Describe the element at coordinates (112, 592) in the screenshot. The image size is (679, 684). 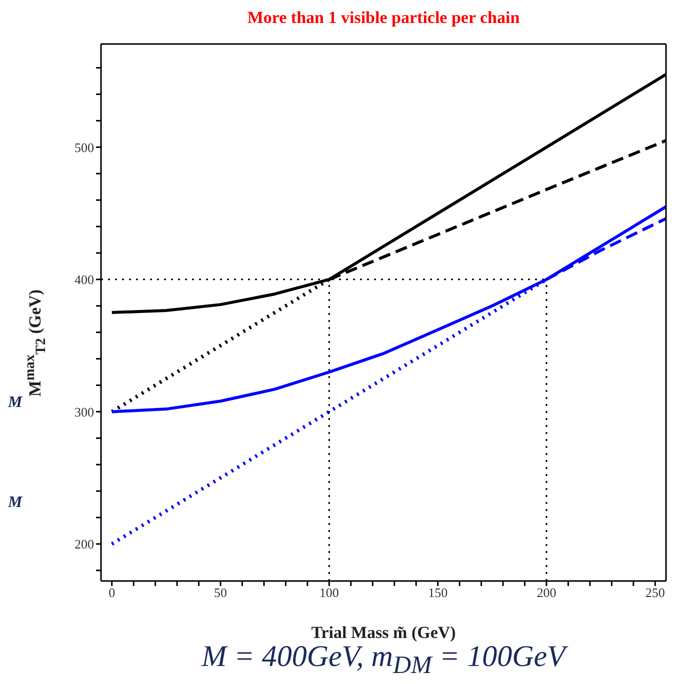
I see `x-tick-label: 0` at that location.